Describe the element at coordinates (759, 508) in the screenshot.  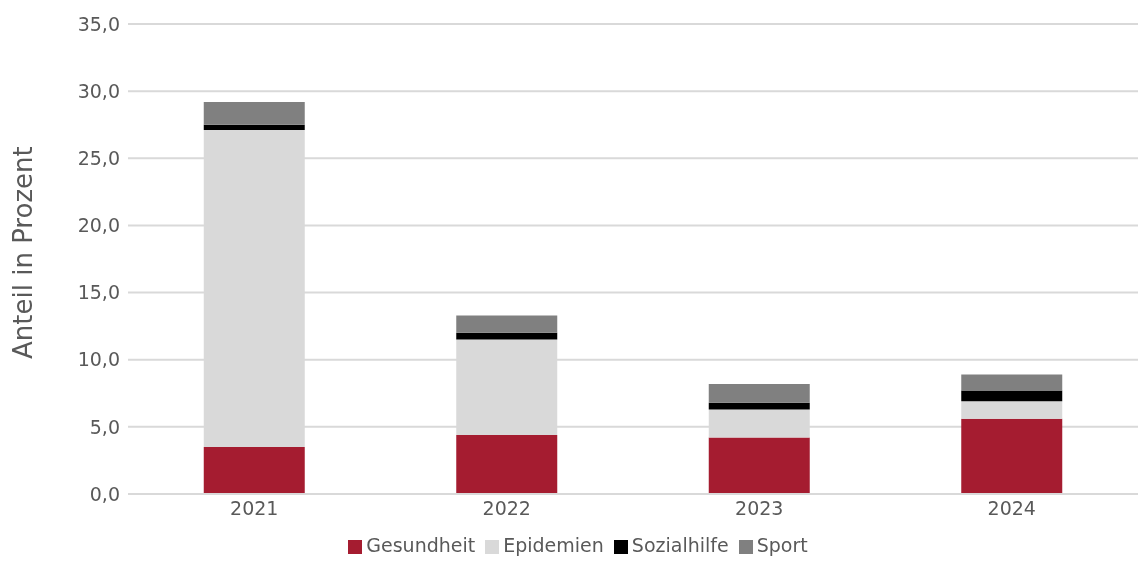
I see `x-tick-label: 2023` at that location.